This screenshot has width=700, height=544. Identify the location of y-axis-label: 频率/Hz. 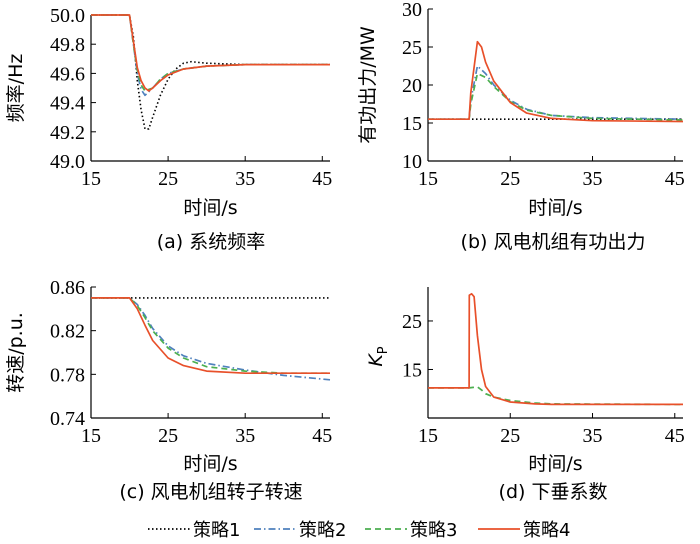
(16, 88).